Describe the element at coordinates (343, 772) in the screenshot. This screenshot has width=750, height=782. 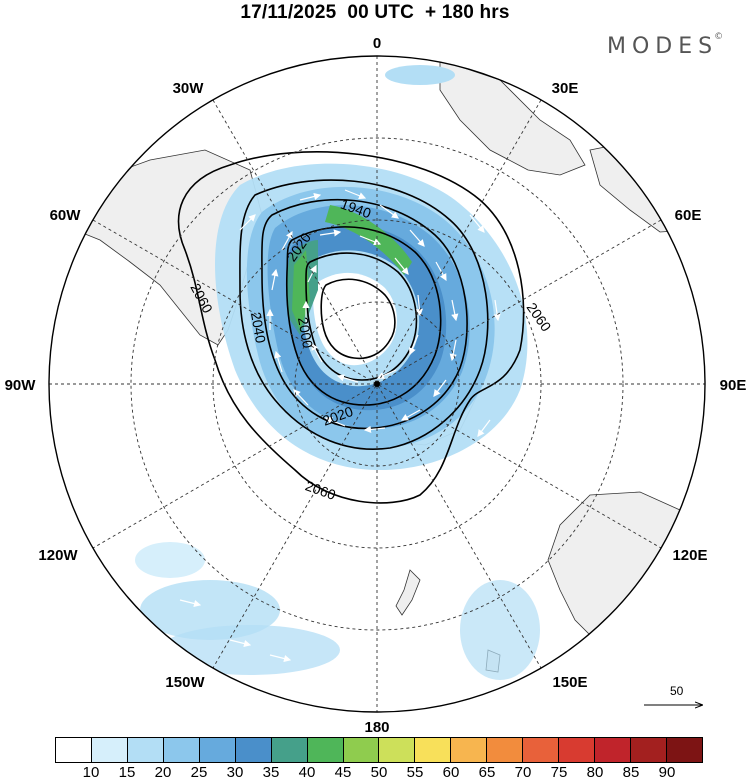
I see `colorbar-tick-label: 45` at that location.